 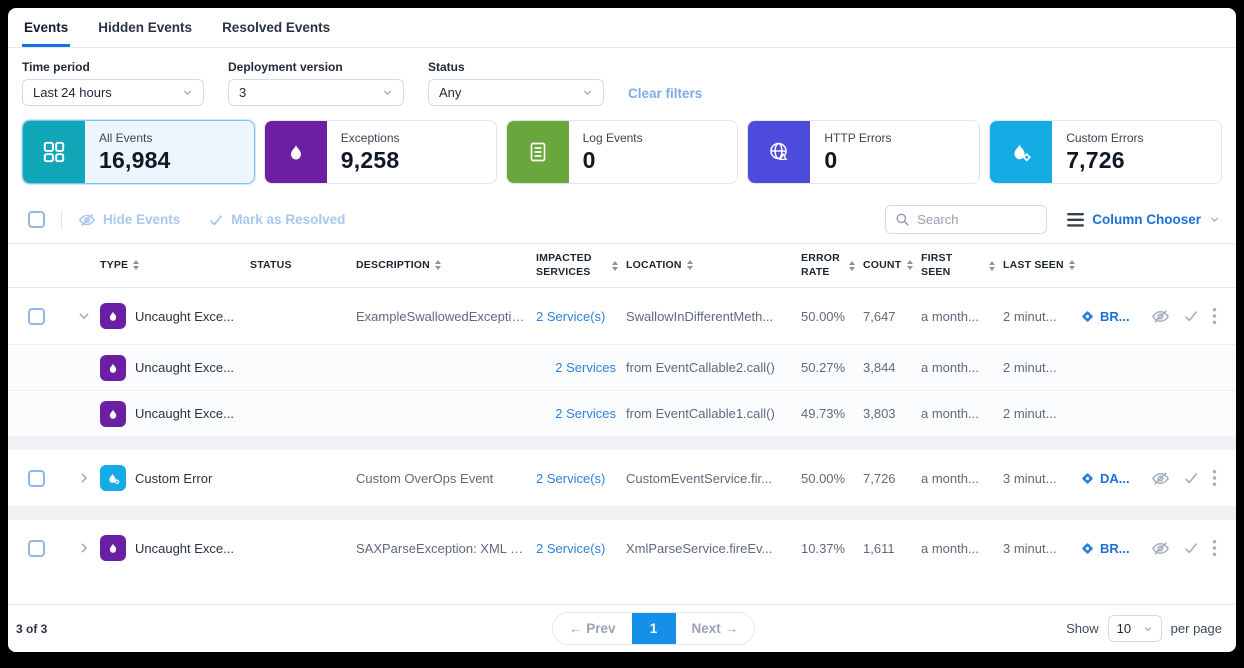 What do you see at coordinates (1076, 219) in the screenshot?
I see `hamburger-icon` at bounding box center [1076, 219].